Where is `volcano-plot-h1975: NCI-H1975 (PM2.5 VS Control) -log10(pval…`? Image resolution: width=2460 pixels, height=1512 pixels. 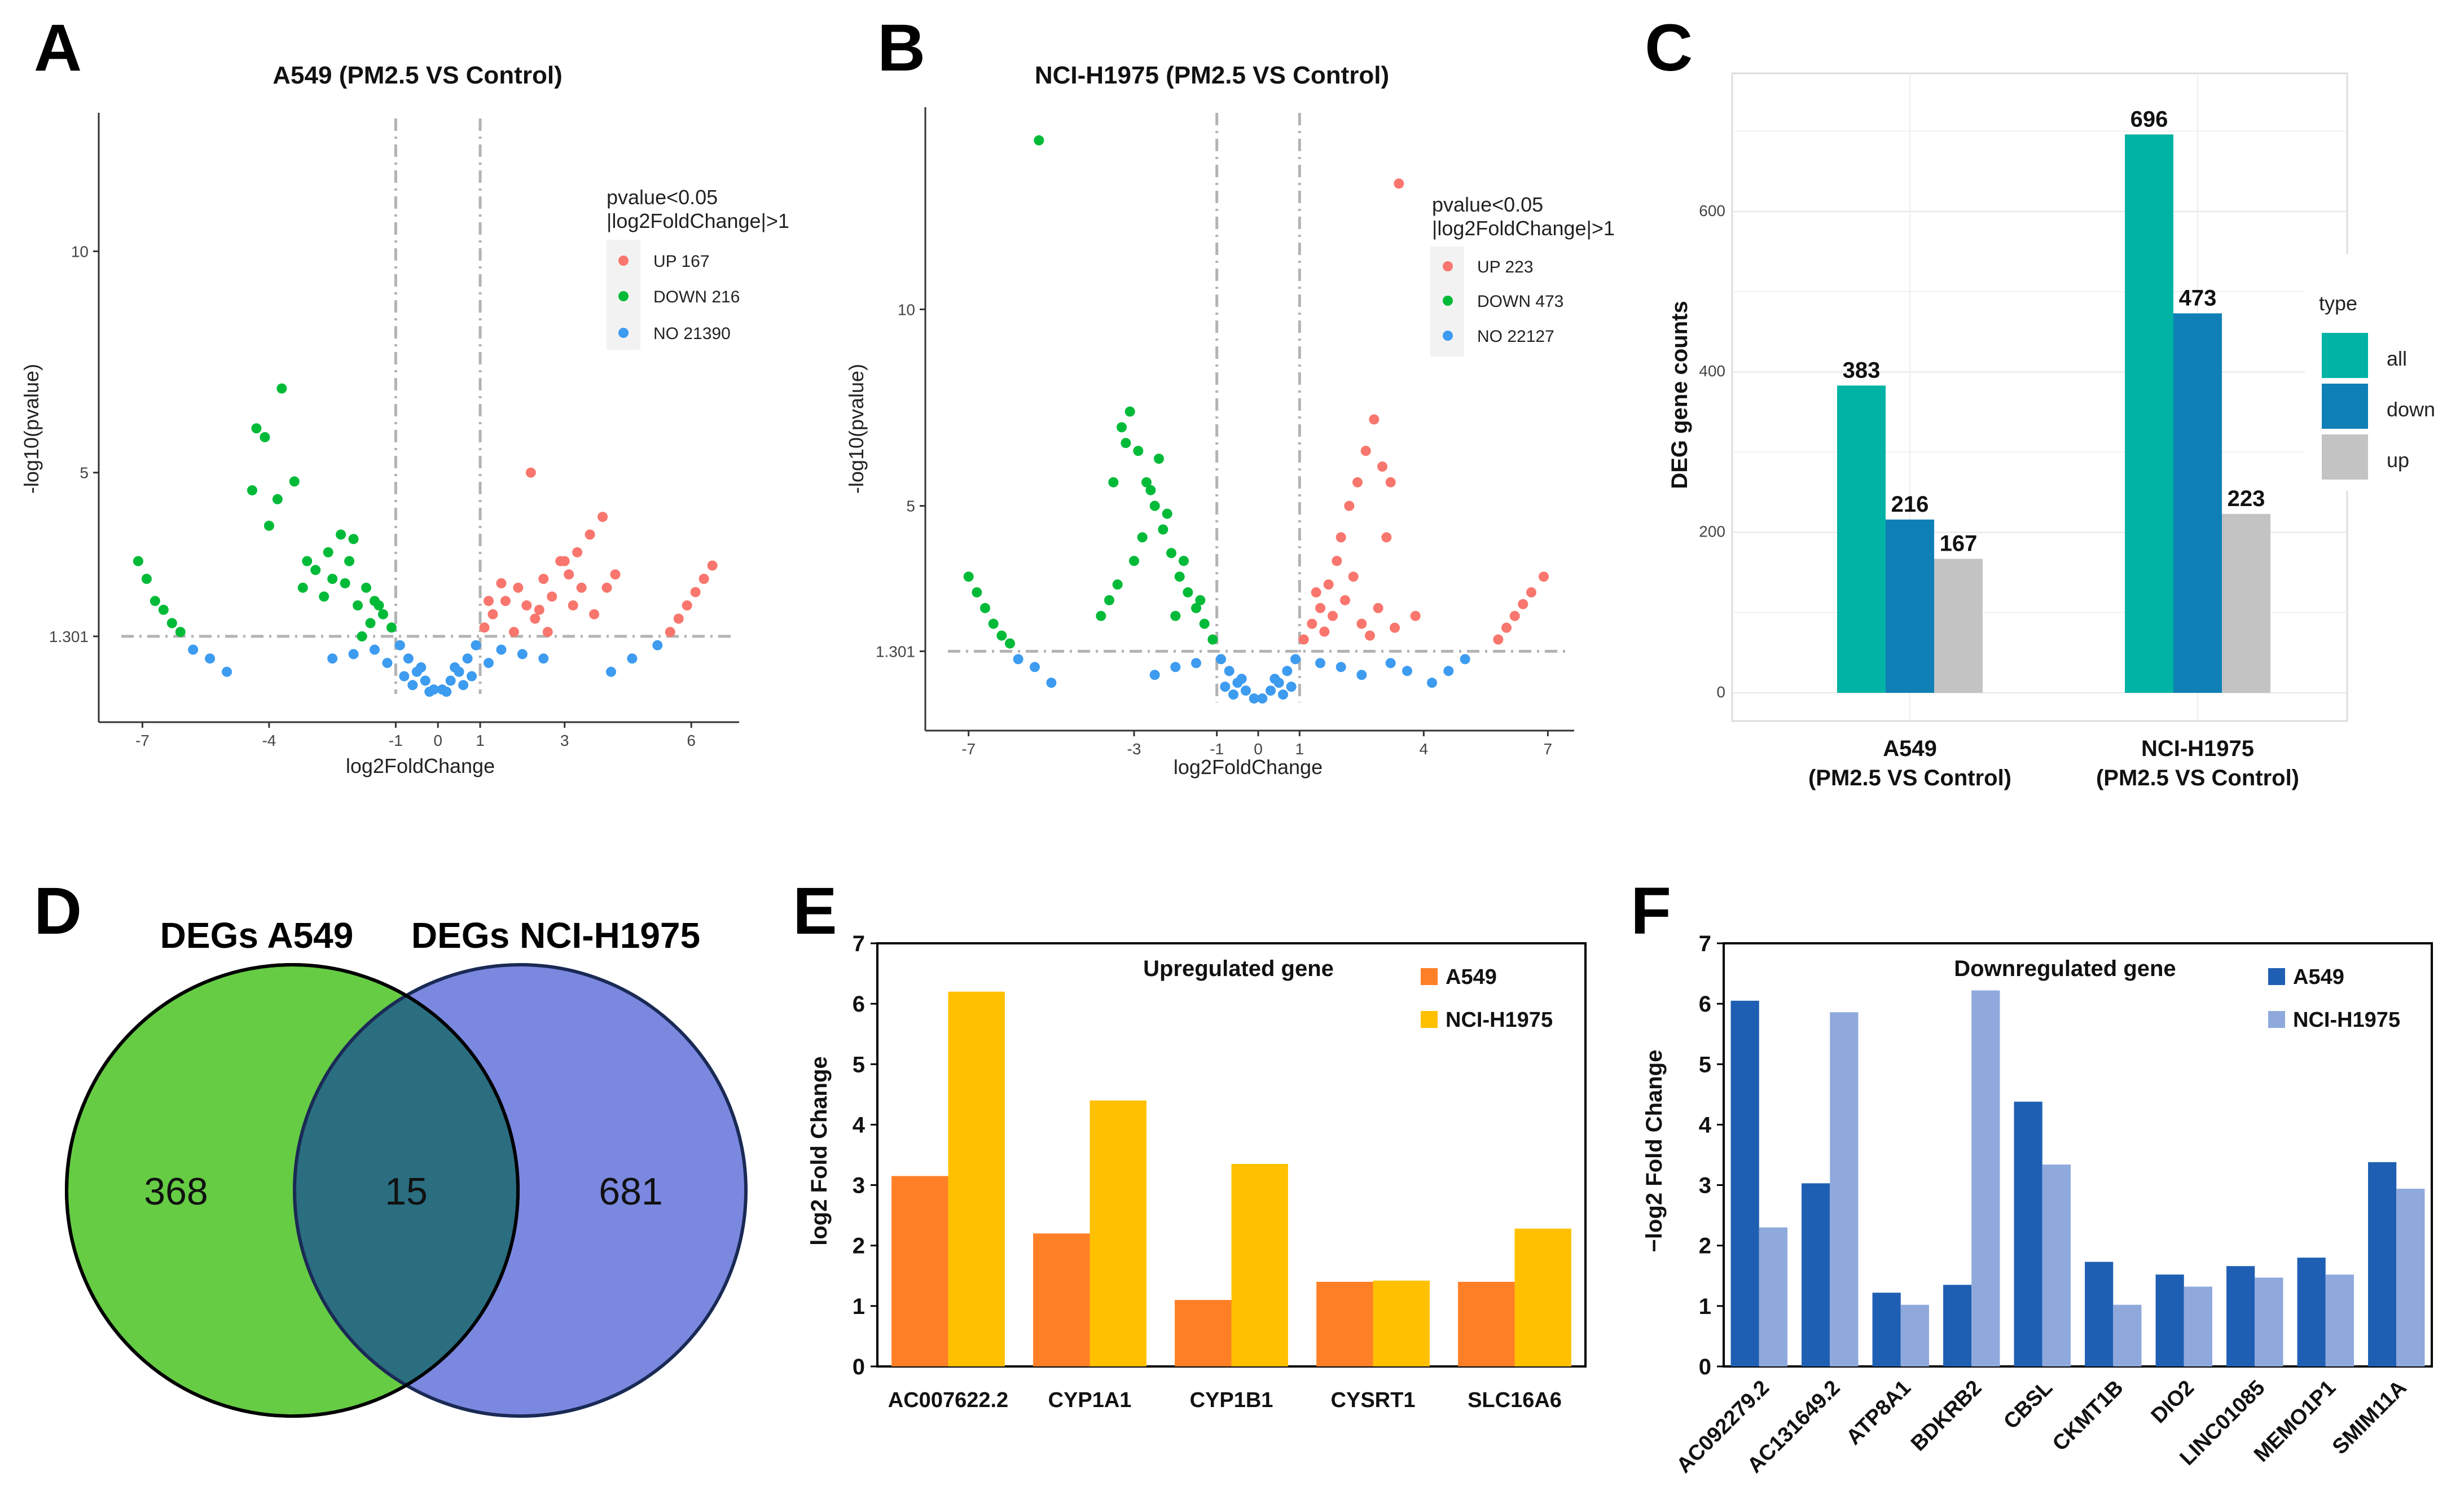
volcano-plot-h1975: NCI-H1975 (PM2.5 VS Control) -log10(pval… is located at coordinates (1230, 420).